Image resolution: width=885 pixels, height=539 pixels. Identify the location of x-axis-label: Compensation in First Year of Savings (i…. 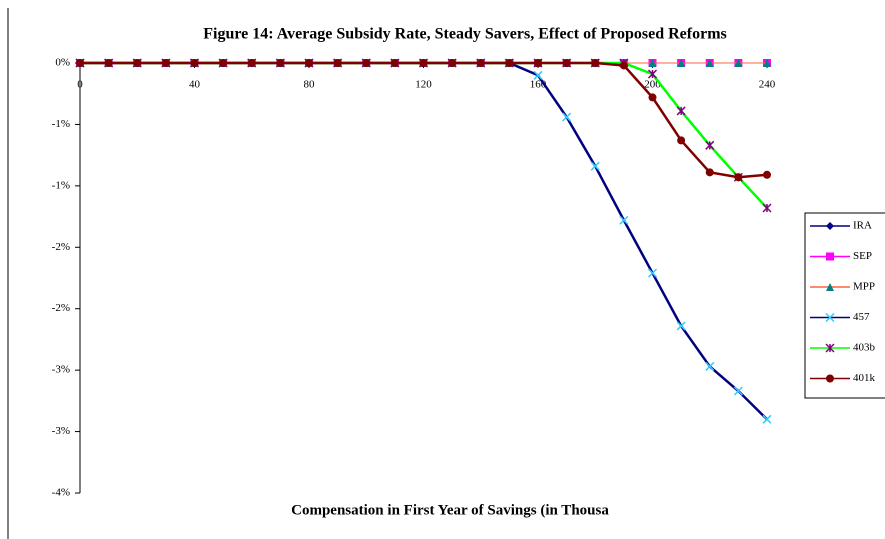
(450, 510).